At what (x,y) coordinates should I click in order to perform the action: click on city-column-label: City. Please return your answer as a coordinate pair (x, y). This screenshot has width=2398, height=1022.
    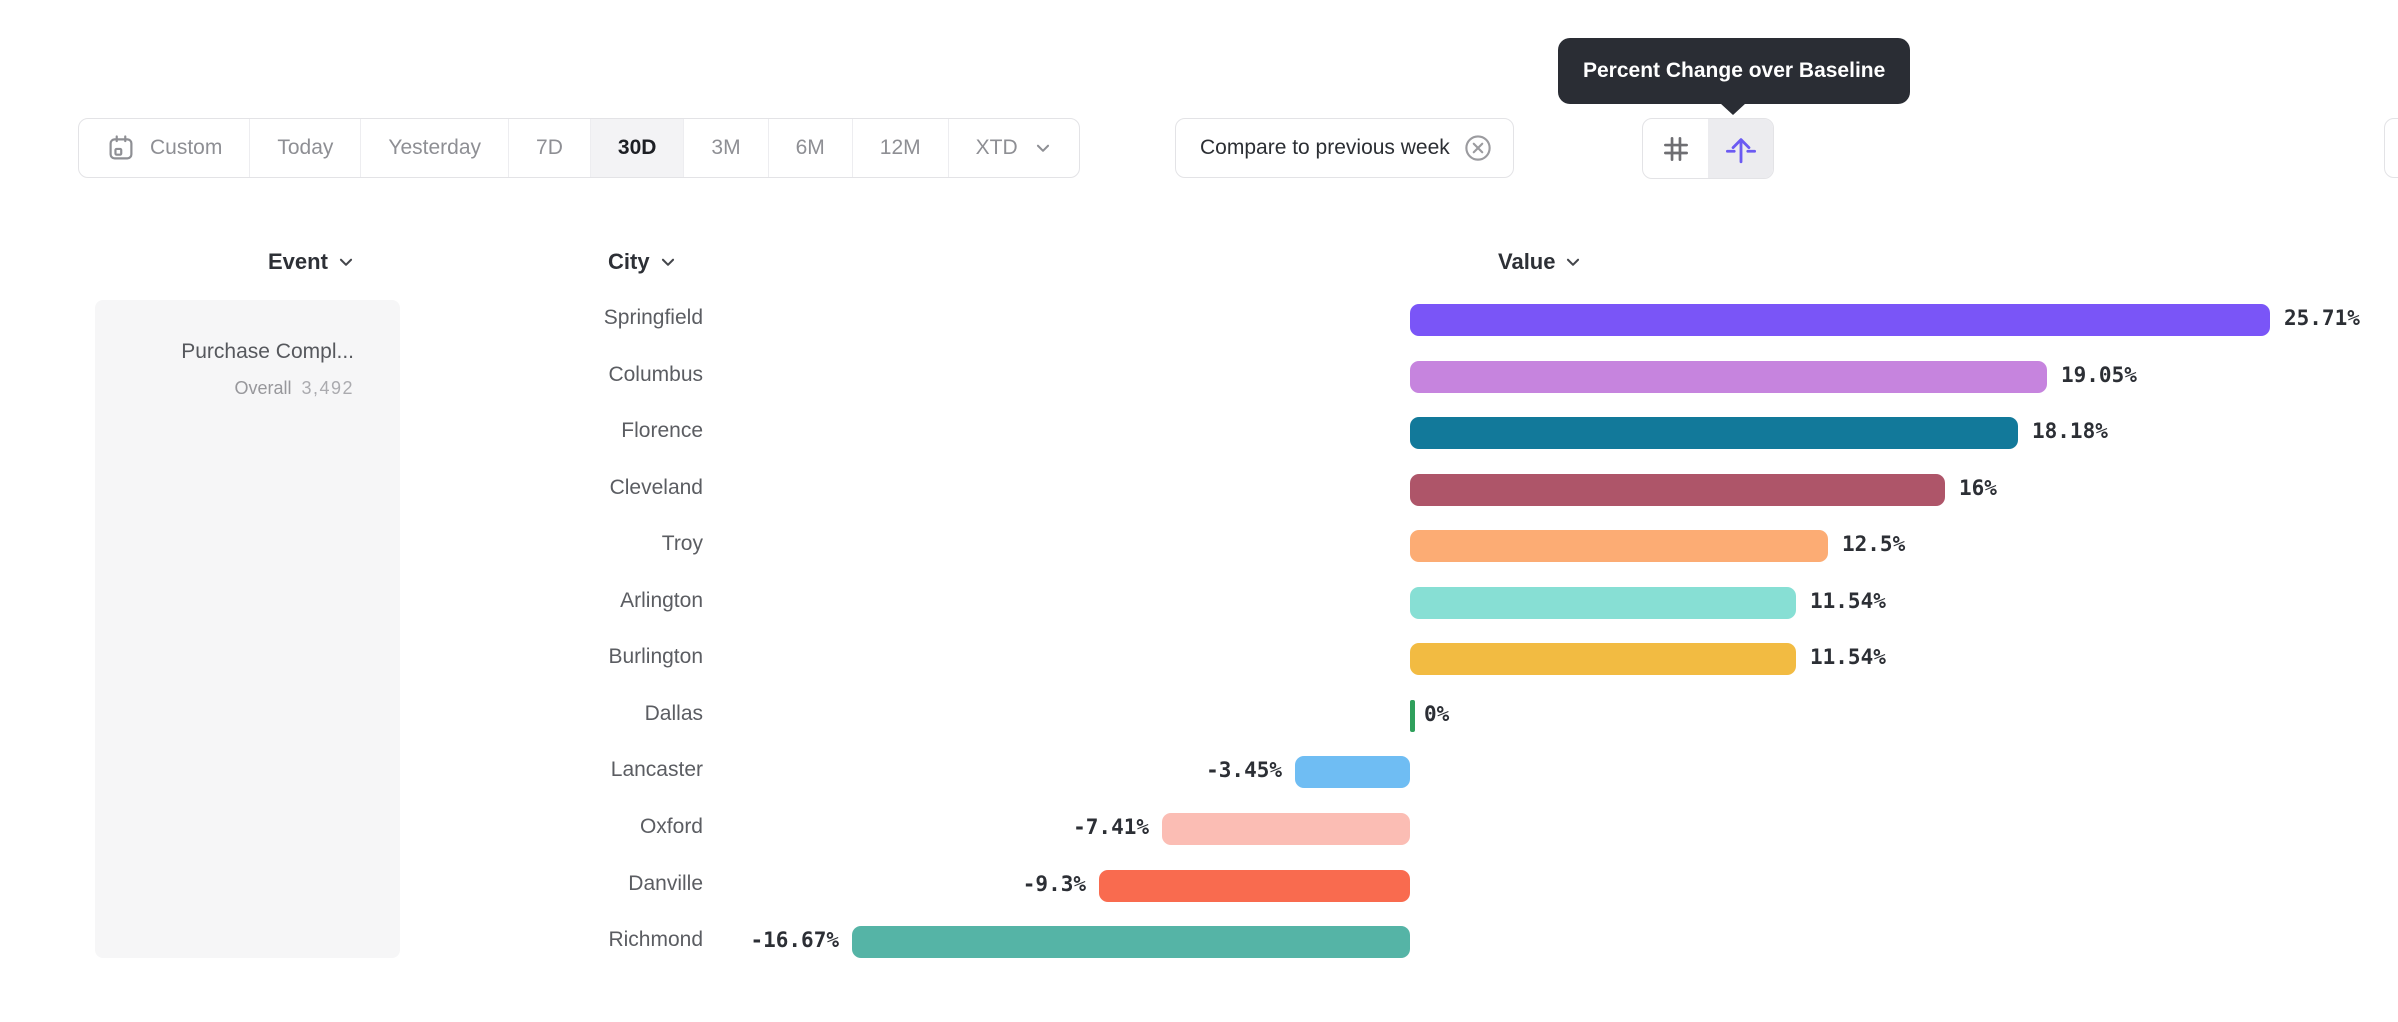
    Looking at the image, I should click on (629, 261).